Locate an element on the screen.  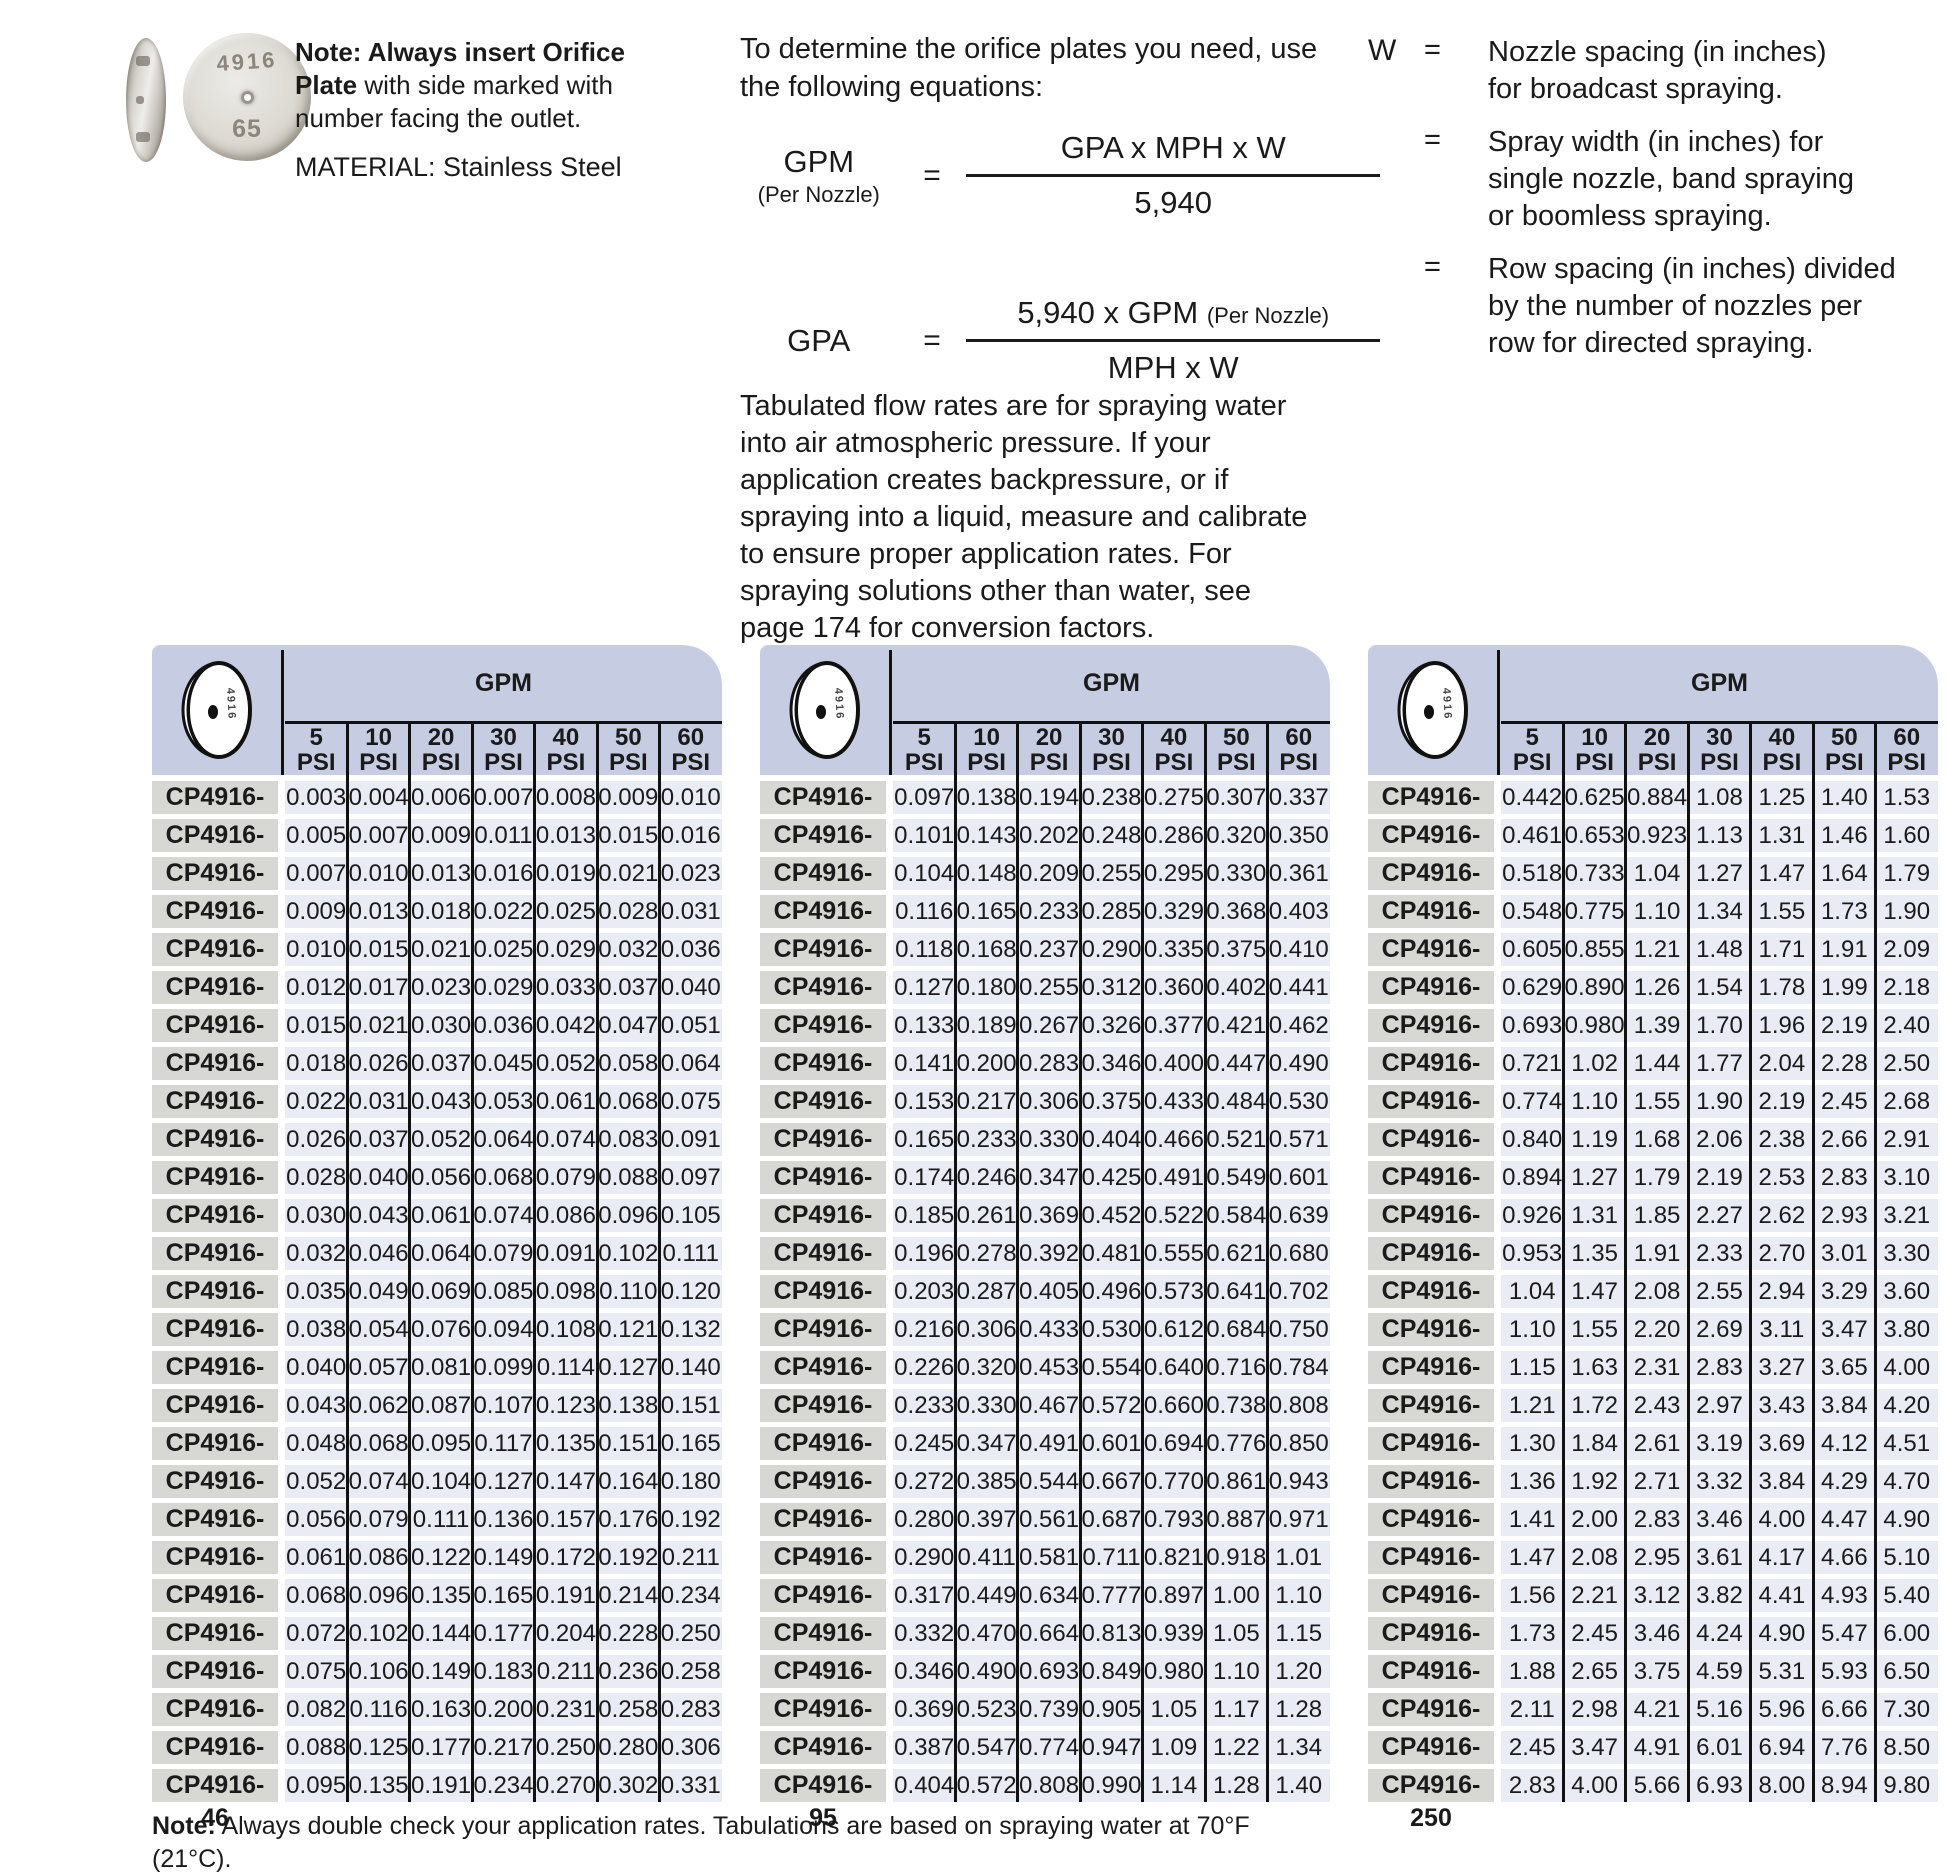
gpm-equation-lhs: GPM (Per Nozzle) is located at coordinates (819, 176).